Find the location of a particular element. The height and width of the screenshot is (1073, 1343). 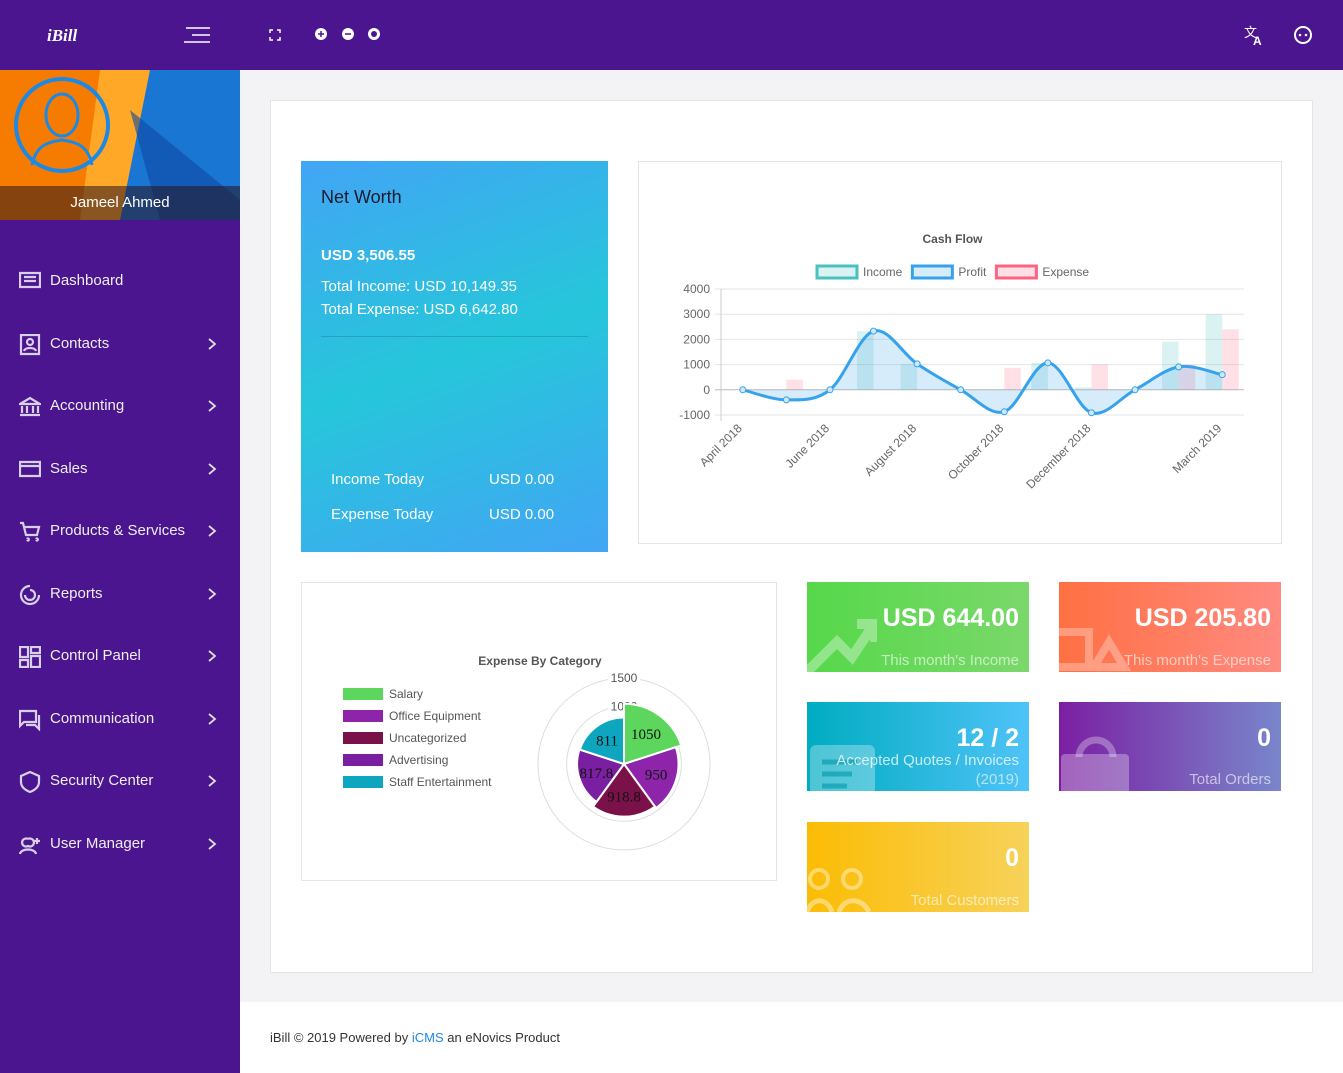

menu-item: Contacts is located at coordinates (120, 344).